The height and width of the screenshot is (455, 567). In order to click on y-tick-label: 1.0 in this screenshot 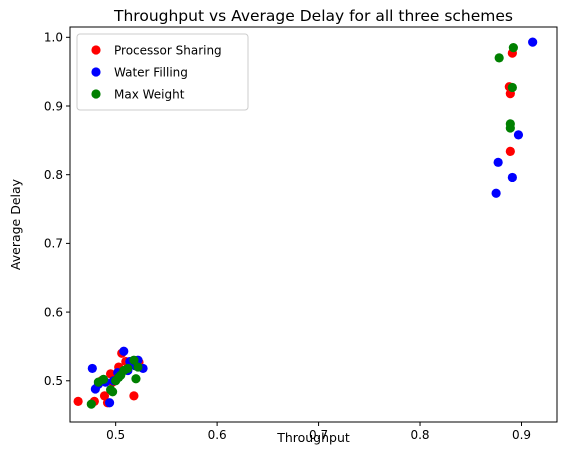, I will do `click(53, 38)`.